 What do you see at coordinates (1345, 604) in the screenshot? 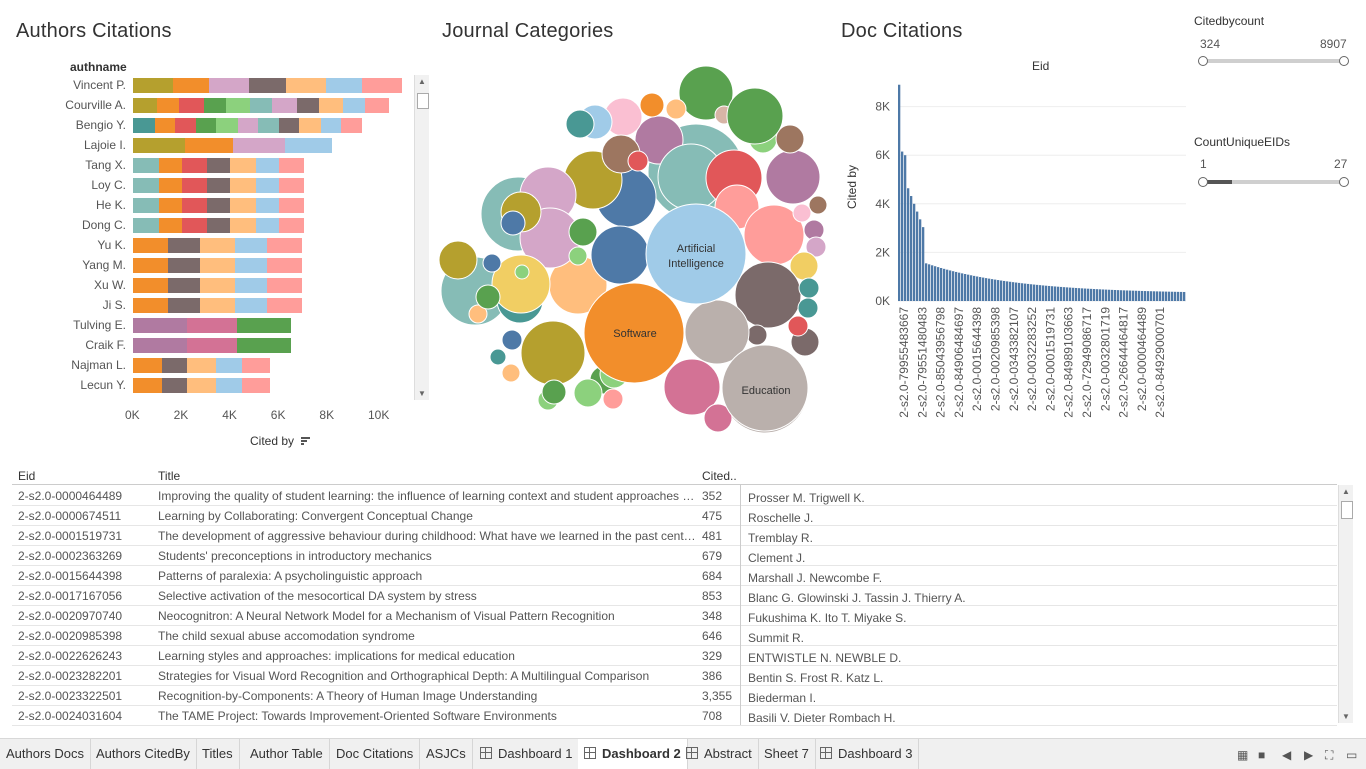
I see `table-scrollbar: ▲ ▼` at bounding box center [1345, 604].